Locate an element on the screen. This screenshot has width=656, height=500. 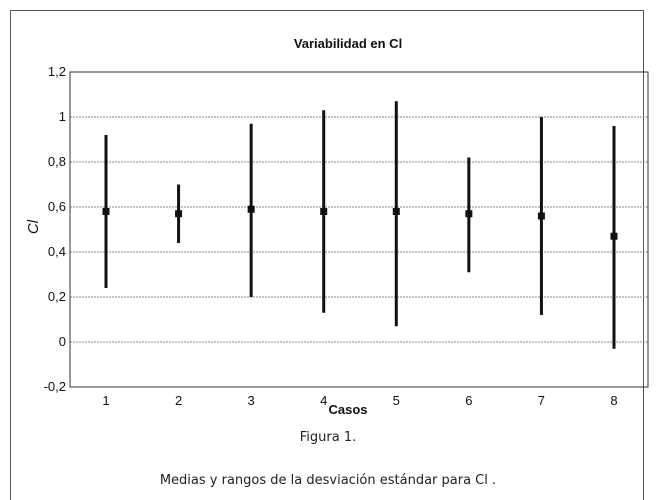
y-tick-label: 0,8 is located at coordinates (57, 161).